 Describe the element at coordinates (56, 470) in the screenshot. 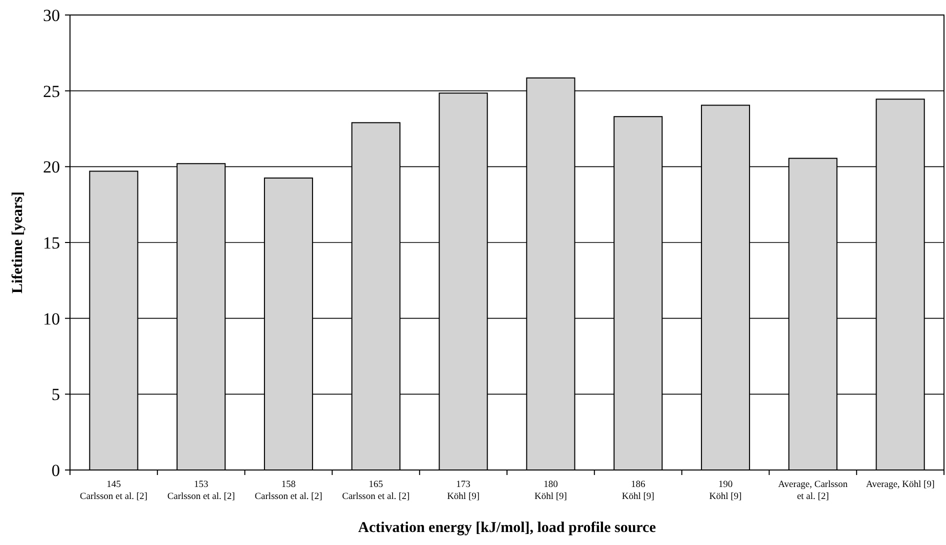

I see `y-tick-label: 0` at that location.